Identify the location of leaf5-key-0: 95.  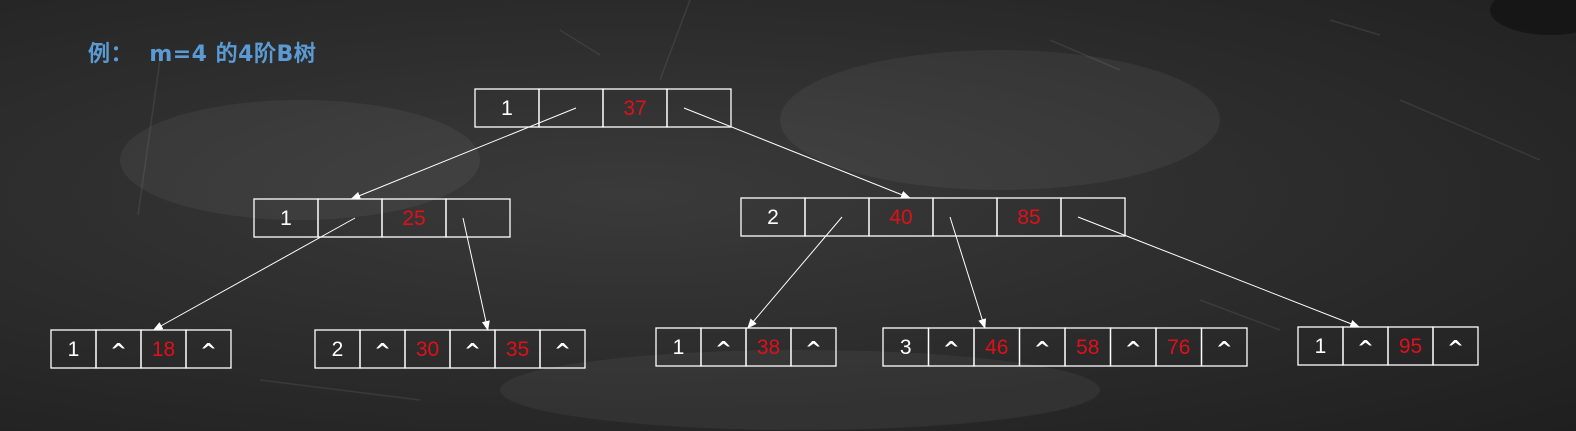
(1410, 346).